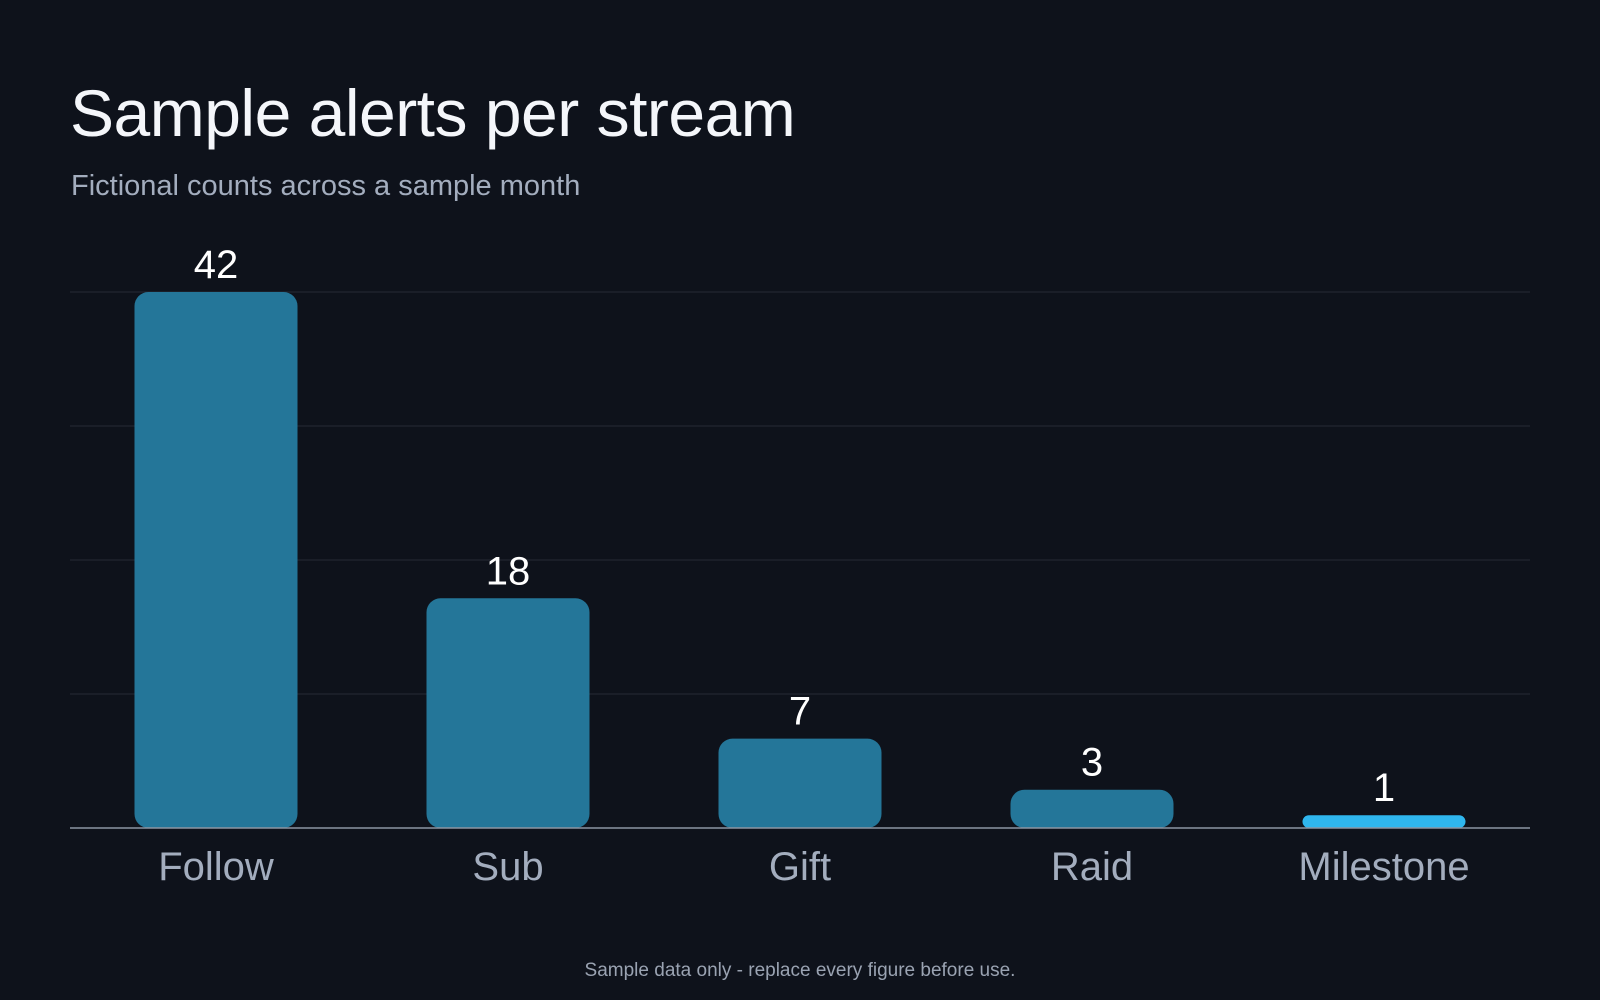  I want to click on bar-milestone, so click(1384, 821).